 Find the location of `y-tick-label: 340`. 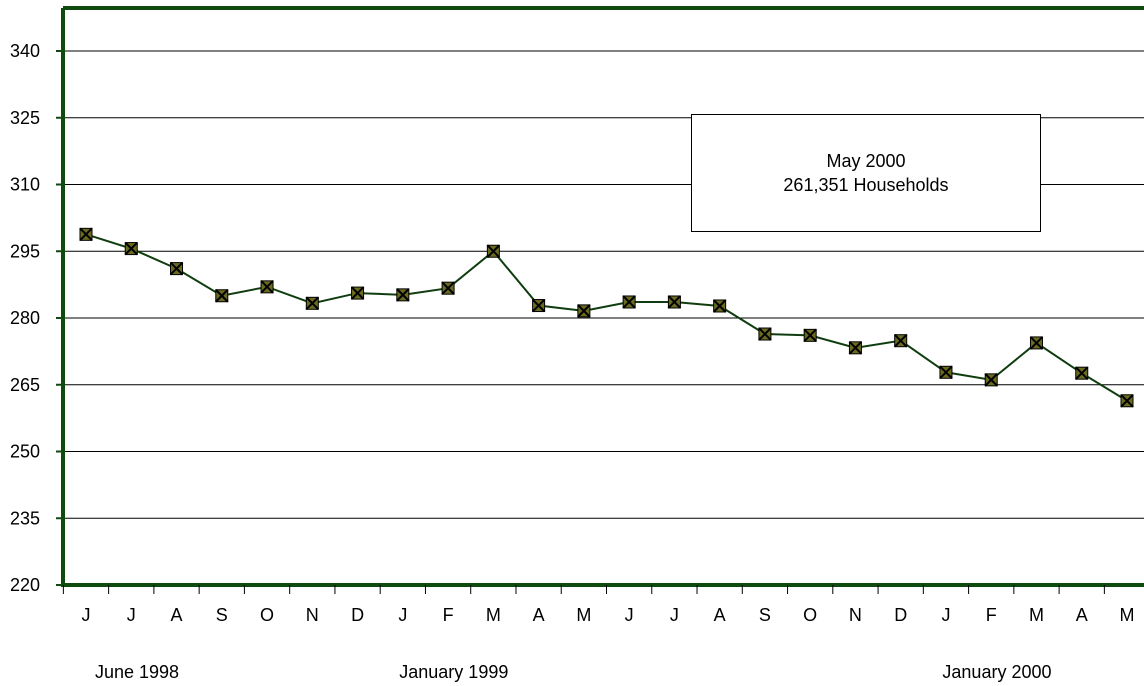

y-tick-label: 340 is located at coordinates (25, 51).